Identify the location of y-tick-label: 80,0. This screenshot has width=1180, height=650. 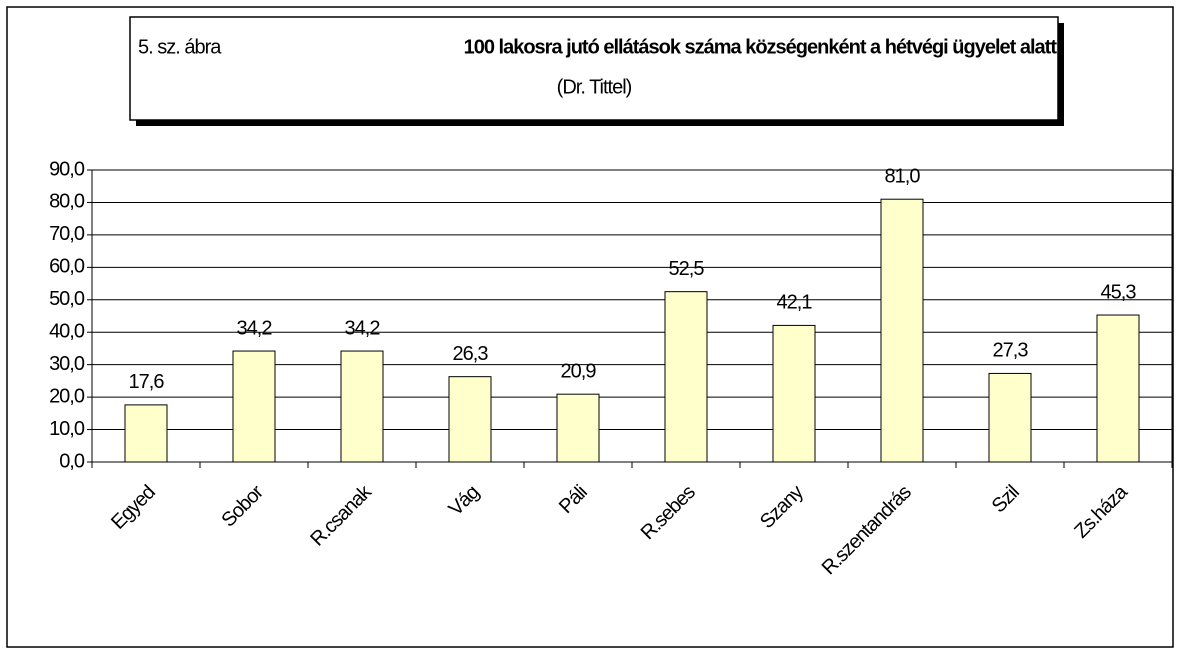
(67, 202).